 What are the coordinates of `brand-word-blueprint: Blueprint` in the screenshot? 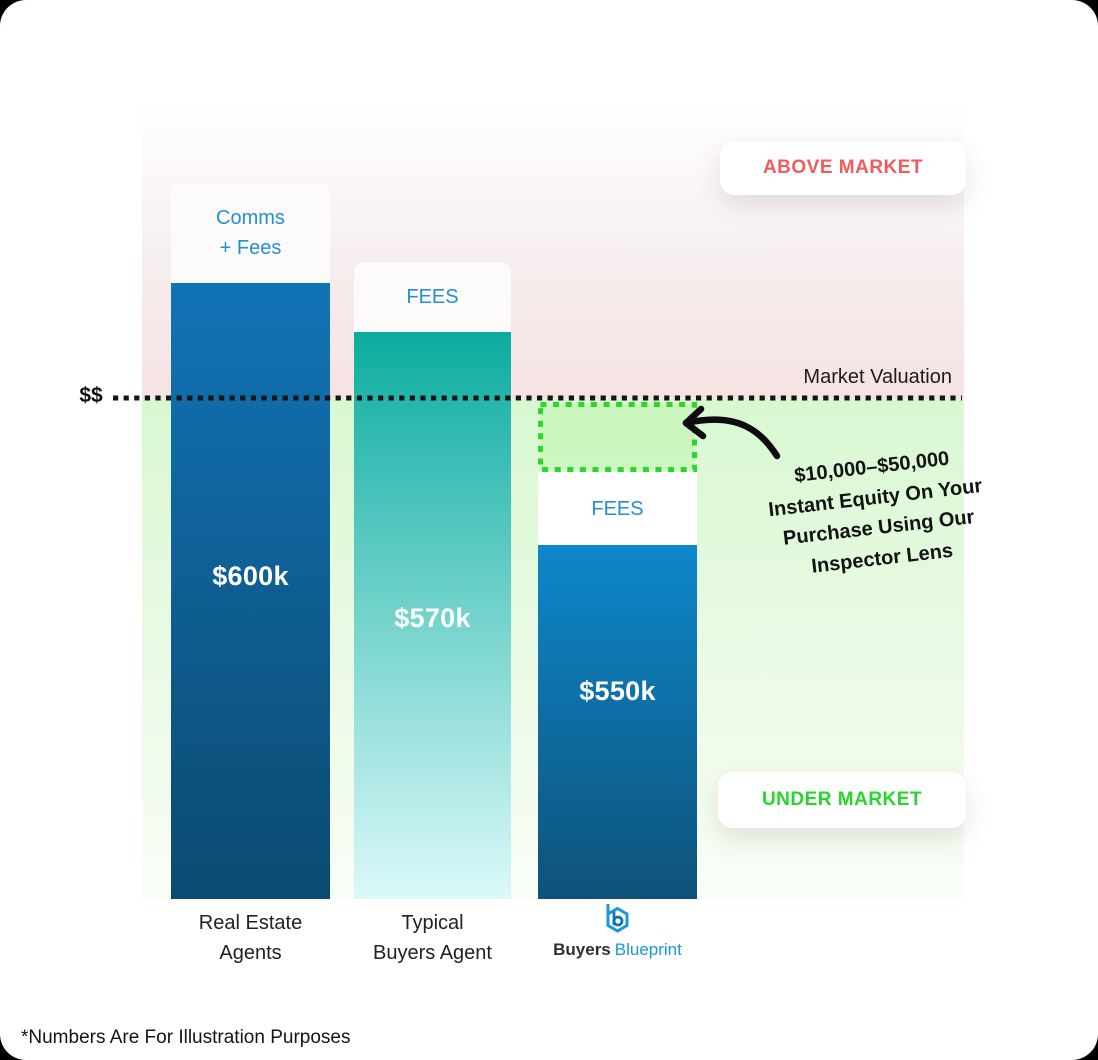 It's located at (648, 949).